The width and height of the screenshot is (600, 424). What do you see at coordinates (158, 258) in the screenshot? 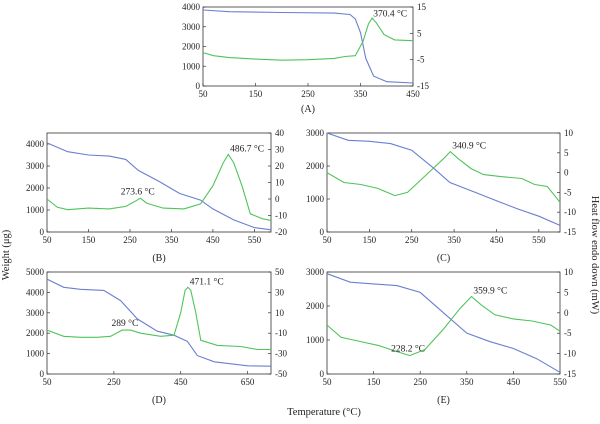
I see `panel-label: (B)` at bounding box center [158, 258].